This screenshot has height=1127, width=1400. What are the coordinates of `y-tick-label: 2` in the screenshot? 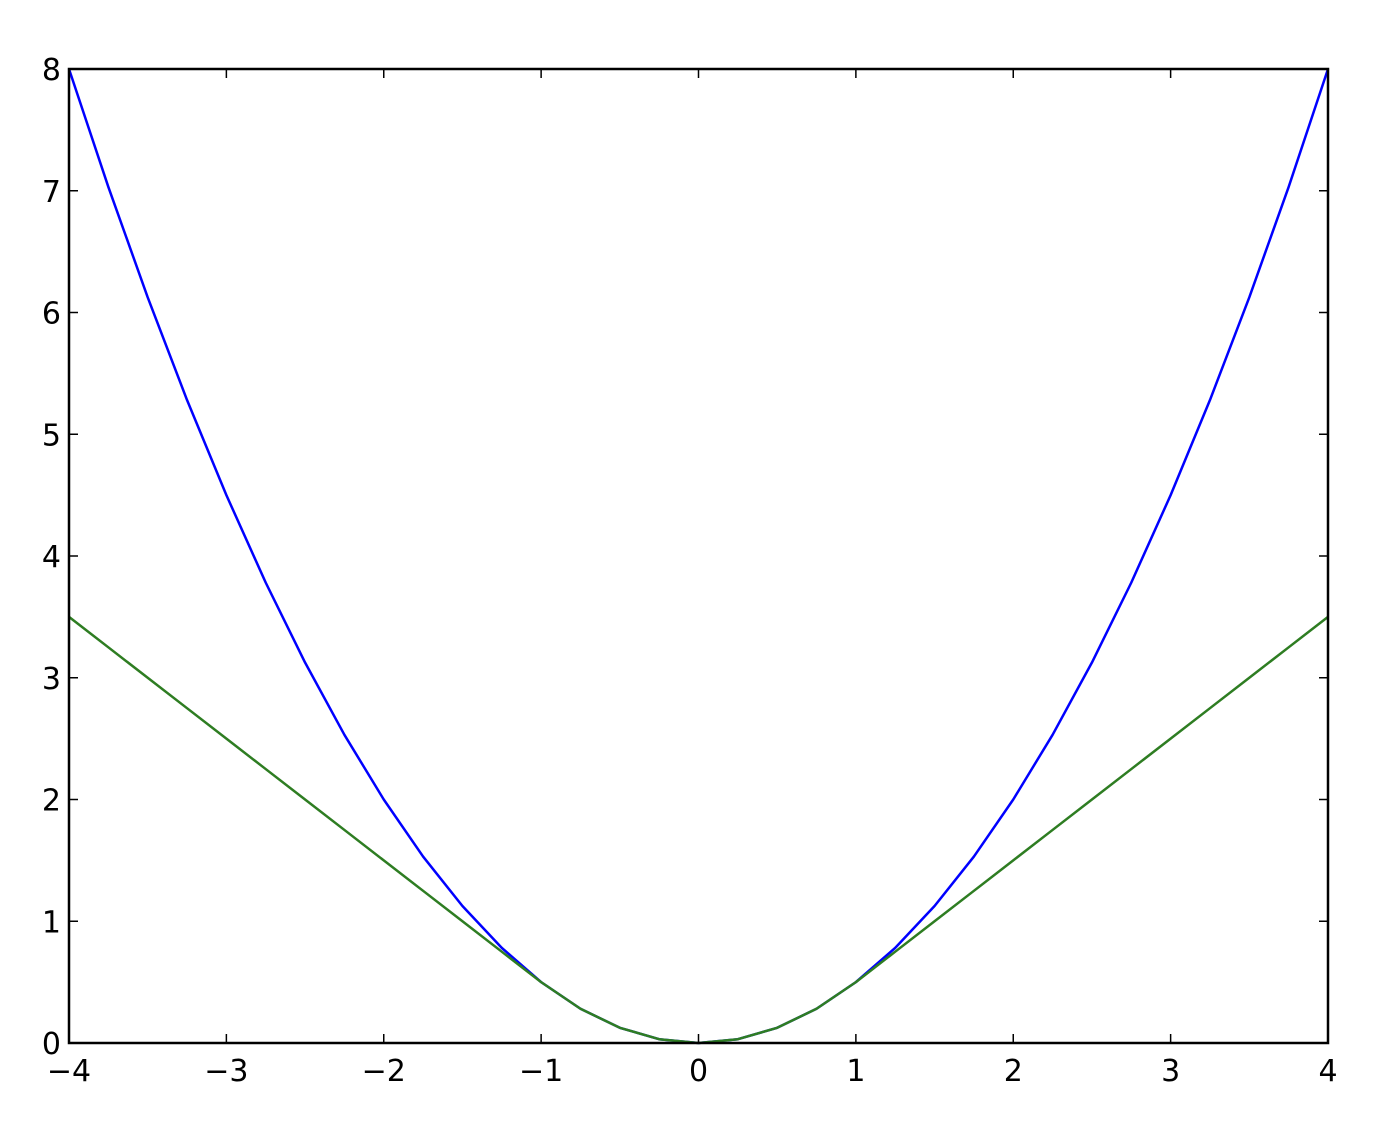 It's located at (51, 801).